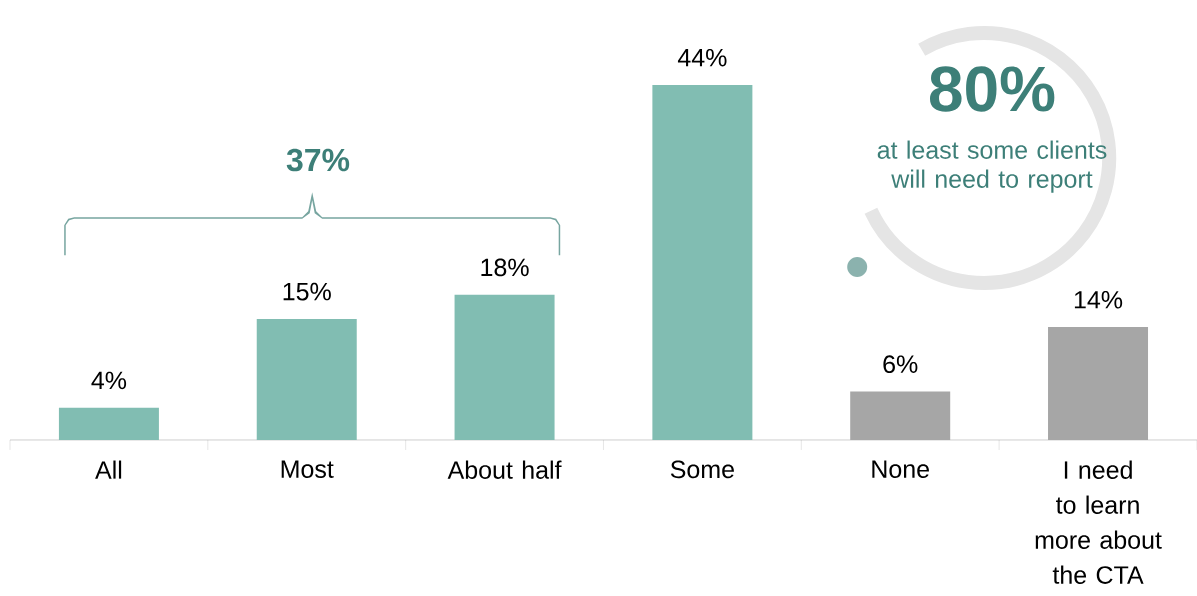 Image resolution: width=1197 pixels, height=596 pixels. What do you see at coordinates (108, 469) in the screenshot?
I see `x-tick-label: All` at bounding box center [108, 469].